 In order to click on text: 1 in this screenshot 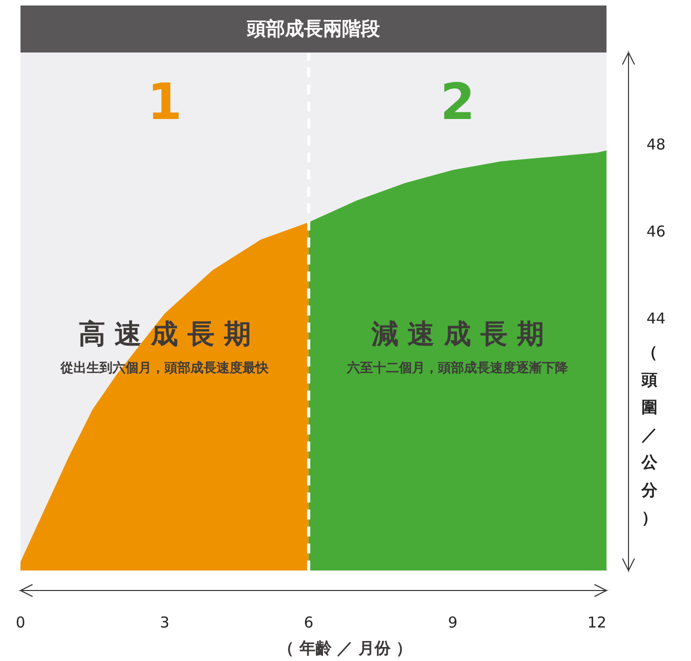, I will do `click(164, 102)`.